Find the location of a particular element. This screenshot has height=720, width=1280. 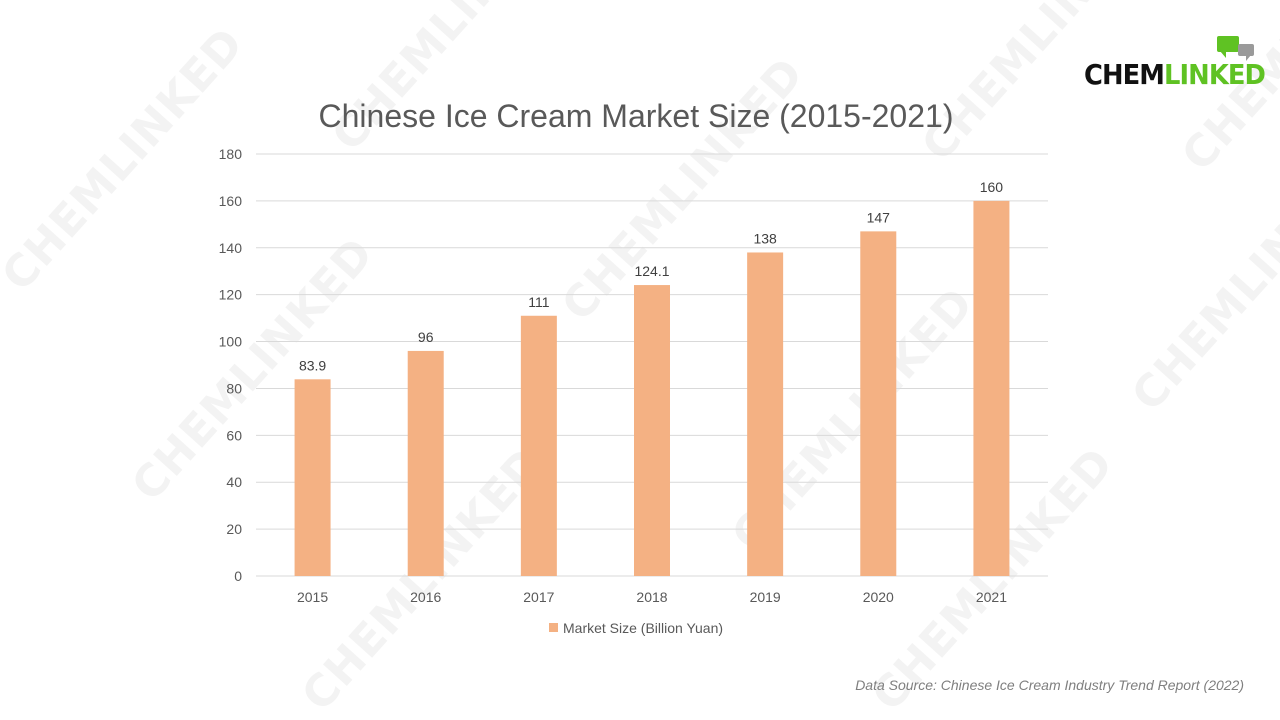

y-tick-label: 40 is located at coordinates (234, 482).